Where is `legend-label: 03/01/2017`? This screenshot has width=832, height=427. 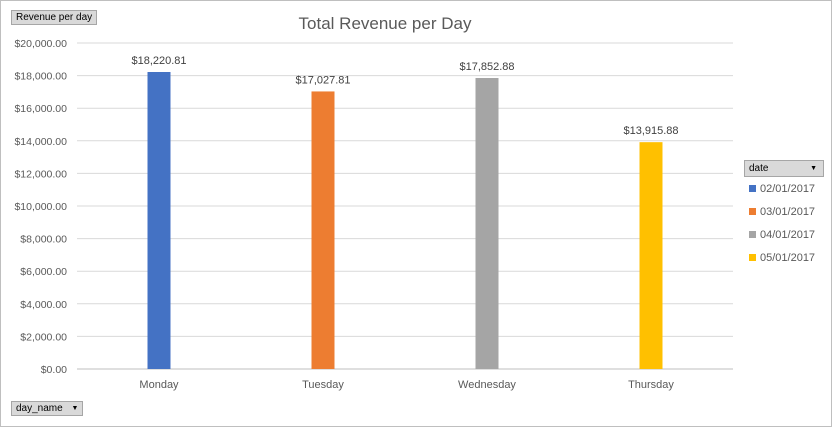
legend-label: 03/01/2017 is located at coordinates (788, 212).